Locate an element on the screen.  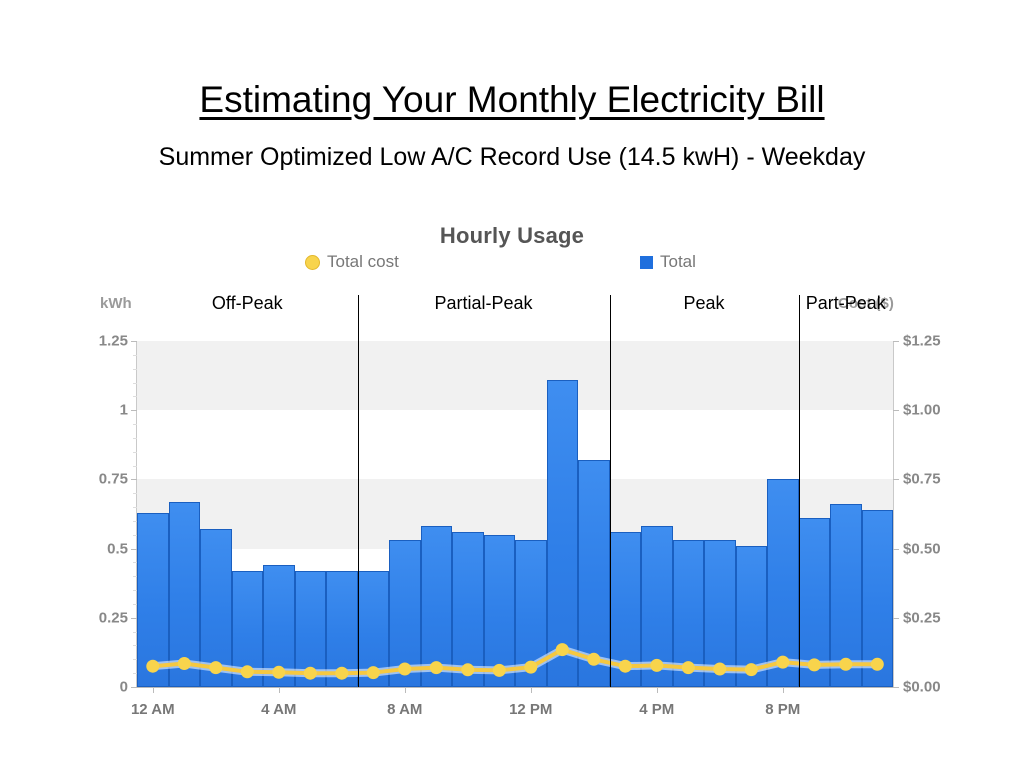
background-band is located at coordinates (515, 376).